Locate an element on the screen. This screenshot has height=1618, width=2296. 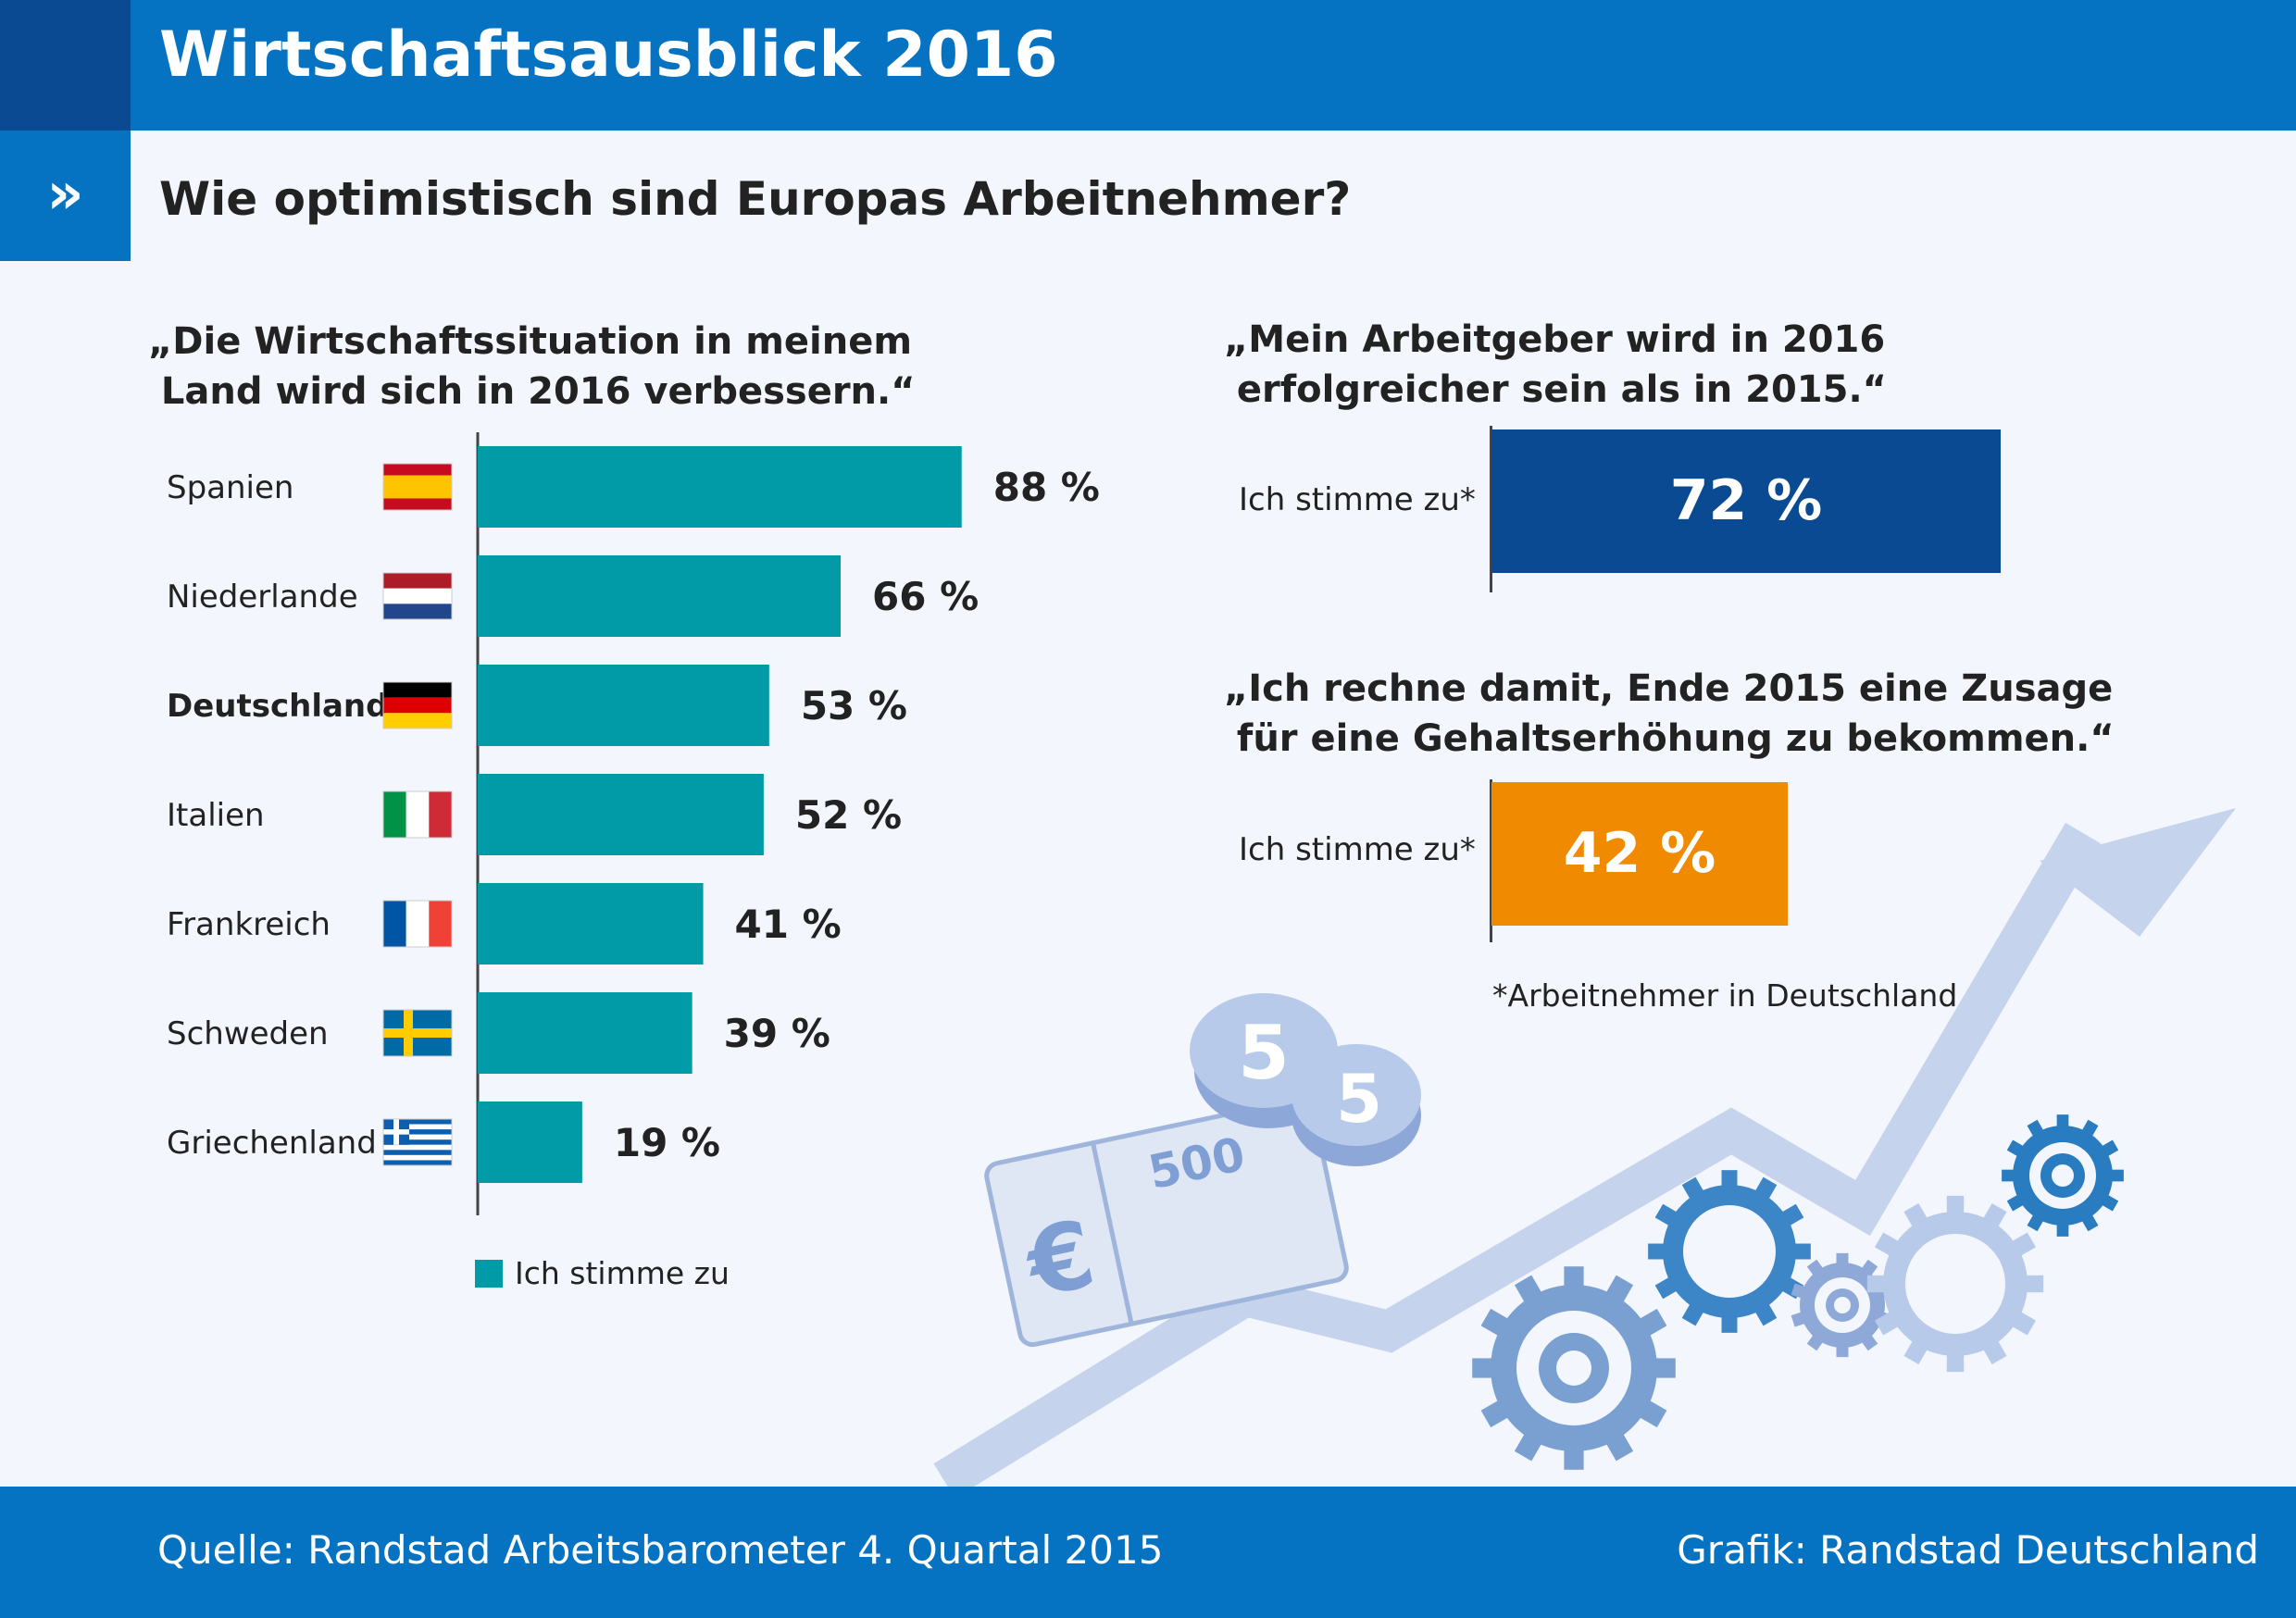
country-label: Niederlande is located at coordinates (262, 597).